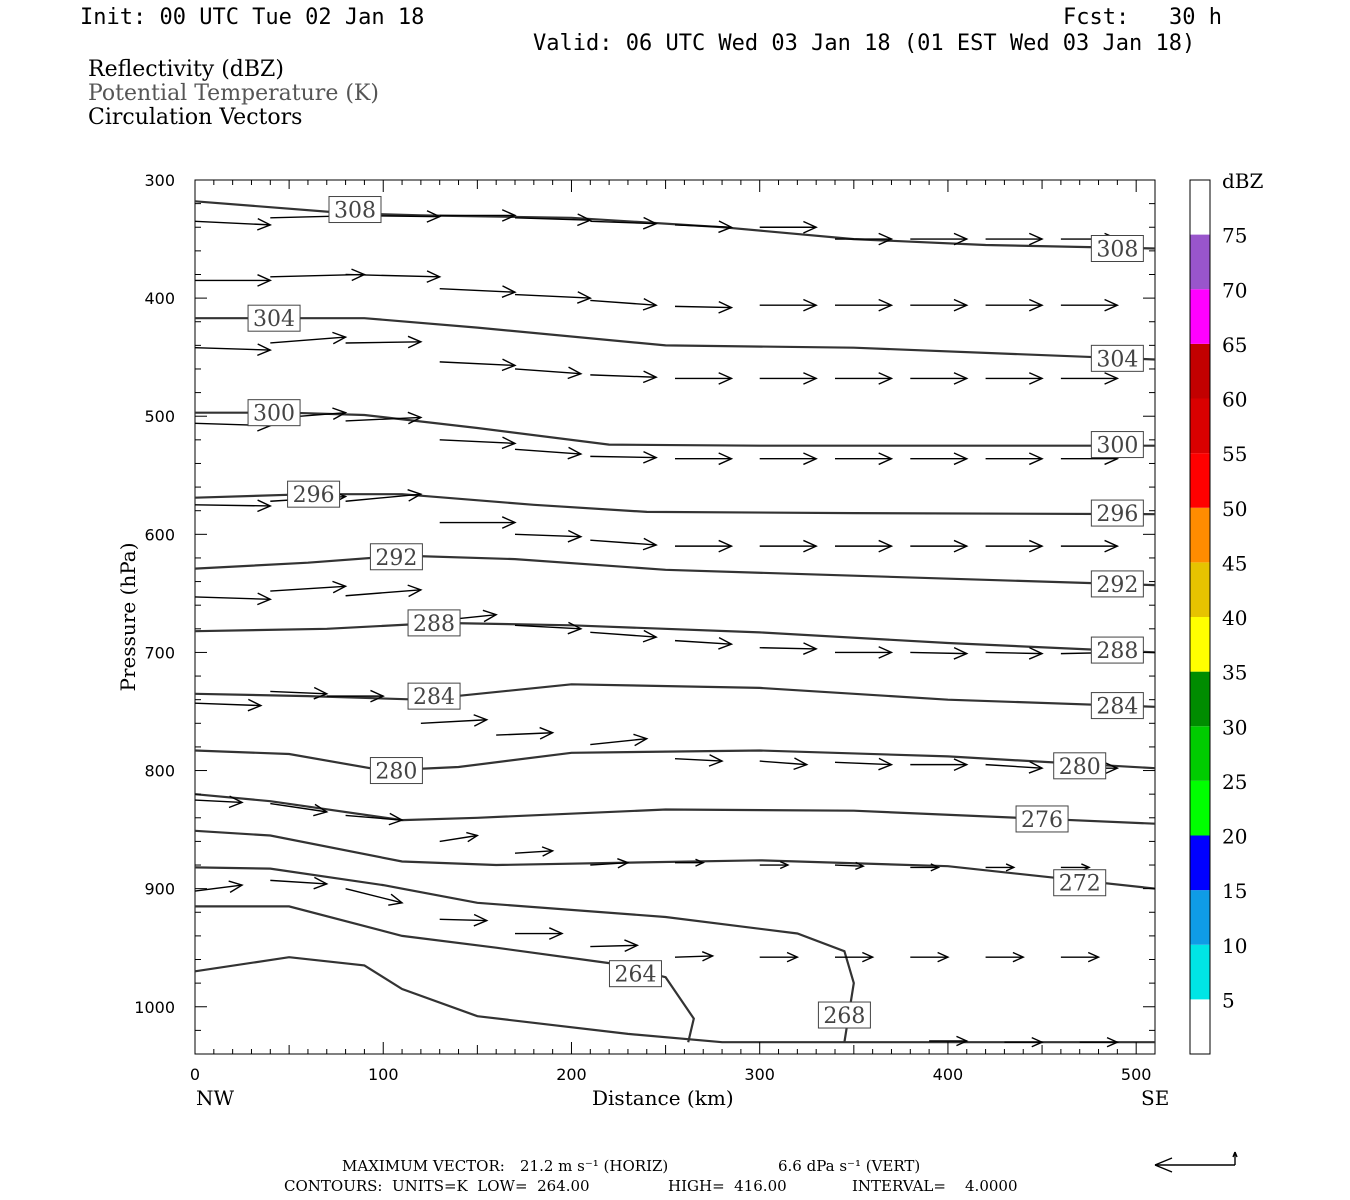 This screenshot has width=1350, height=1200. Describe the element at coordinates (1234, 454) in the screenshot. I see `colorbar-label: 55` at that location.